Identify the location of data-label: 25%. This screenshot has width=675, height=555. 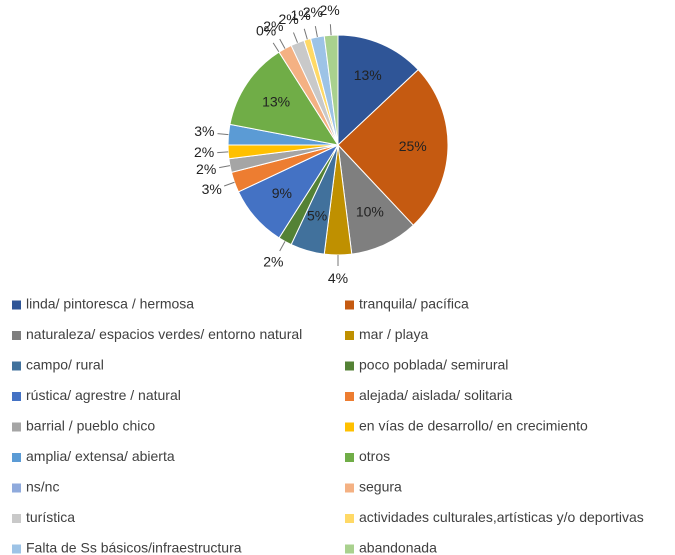
(413, 146).